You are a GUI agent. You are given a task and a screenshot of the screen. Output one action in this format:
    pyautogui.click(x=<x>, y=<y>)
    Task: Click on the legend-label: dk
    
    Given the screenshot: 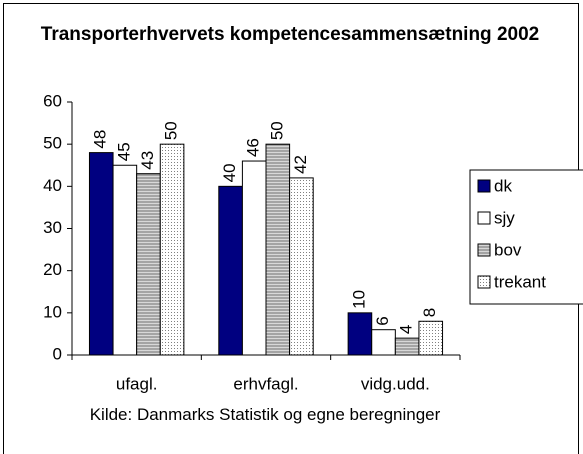 What is the action you would take?
    pyautogui.click(x=503, y=185)
    